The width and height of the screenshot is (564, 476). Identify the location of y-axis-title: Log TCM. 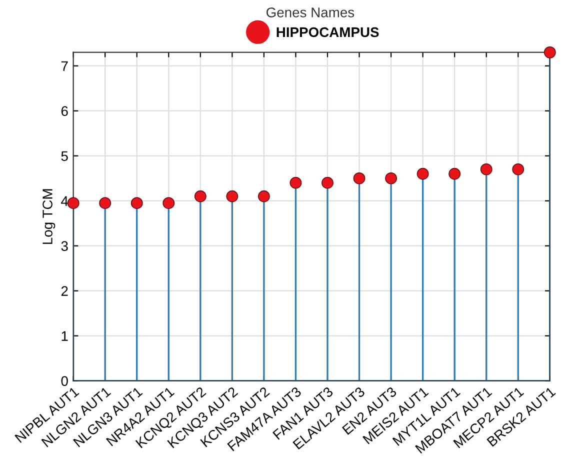
(49, 216).